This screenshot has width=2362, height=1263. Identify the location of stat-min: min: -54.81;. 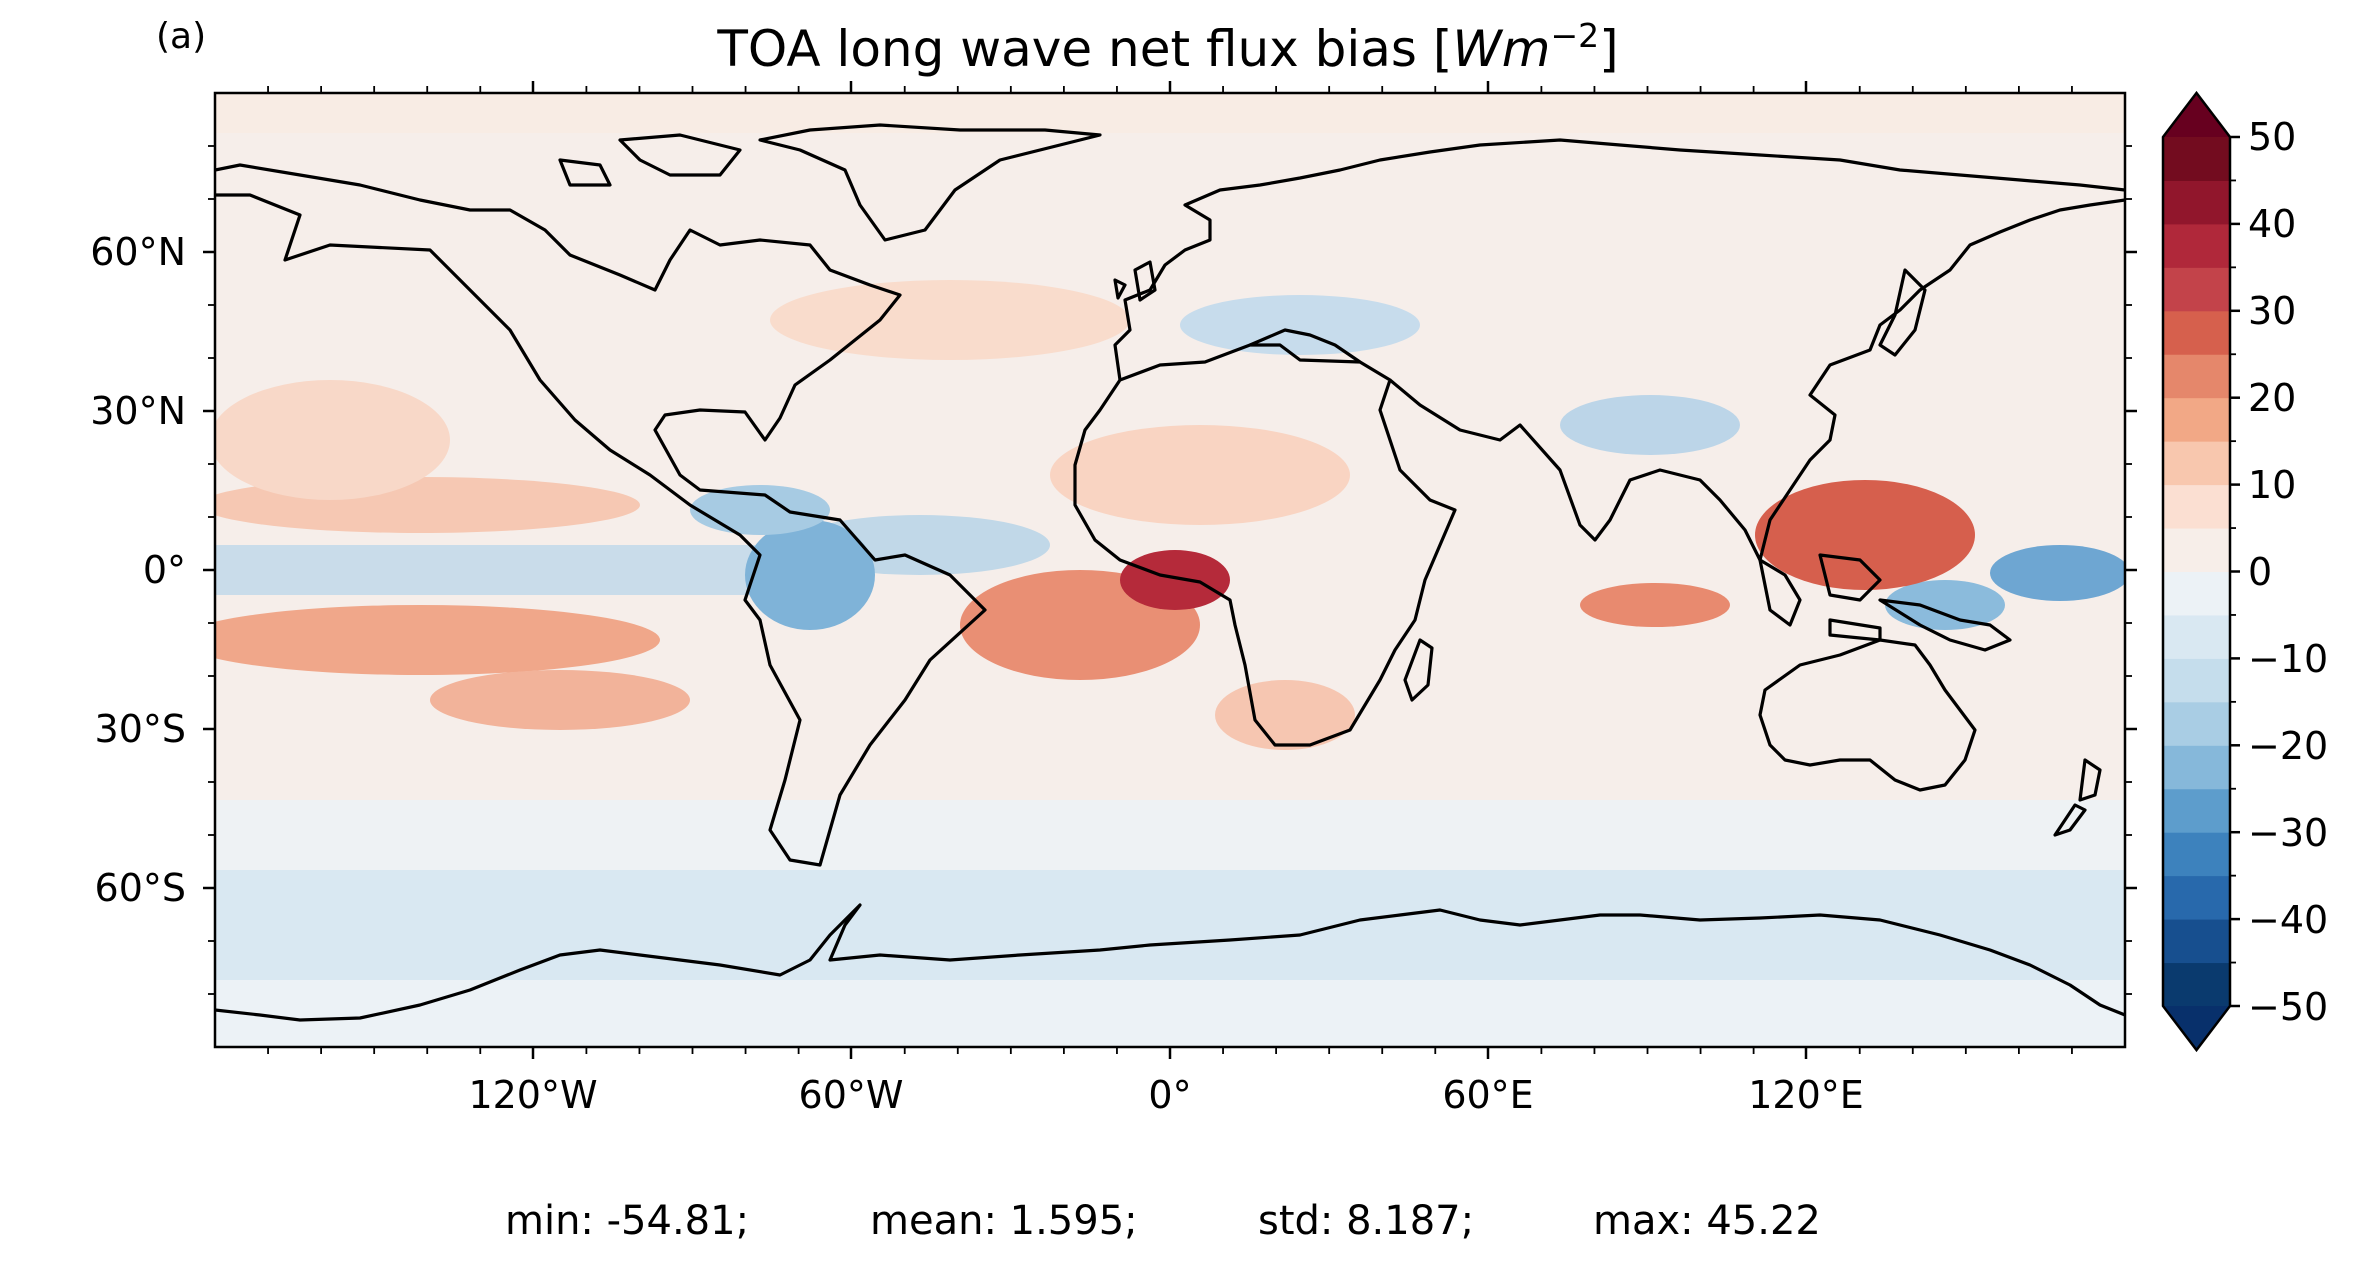
(627, 1221).